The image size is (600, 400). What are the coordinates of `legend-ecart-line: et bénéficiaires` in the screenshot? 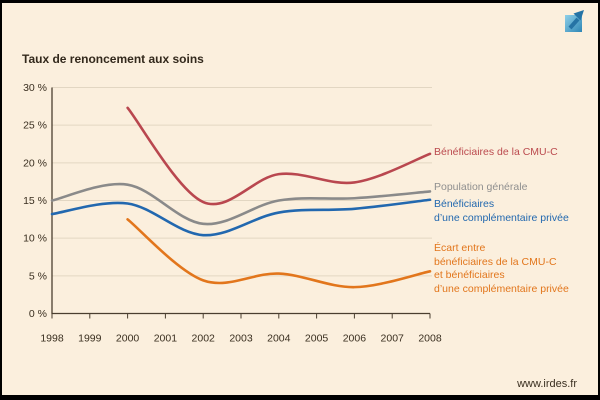 It's located at (469, 275).